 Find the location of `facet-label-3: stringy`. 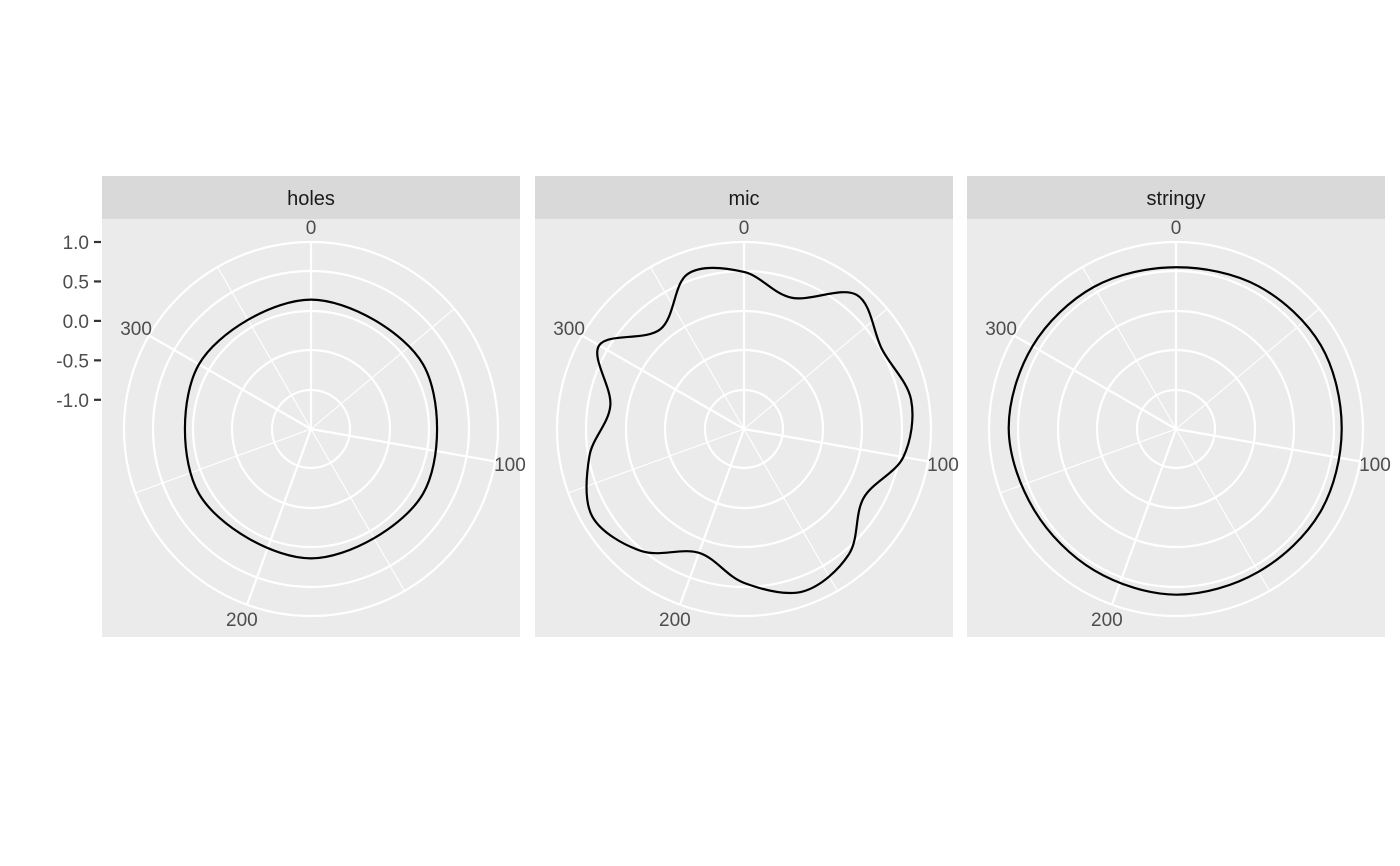

facet-label-3: stringy is located at coordinates (1176, 199).